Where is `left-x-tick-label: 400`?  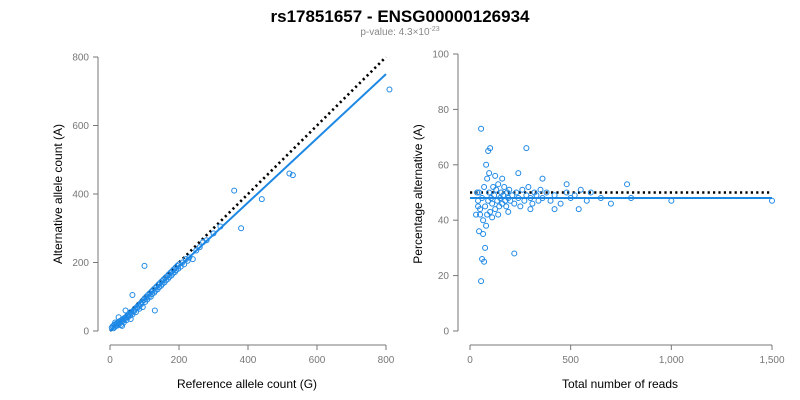
left-x-tick-label: 400 is located at coordinates (248, 360).